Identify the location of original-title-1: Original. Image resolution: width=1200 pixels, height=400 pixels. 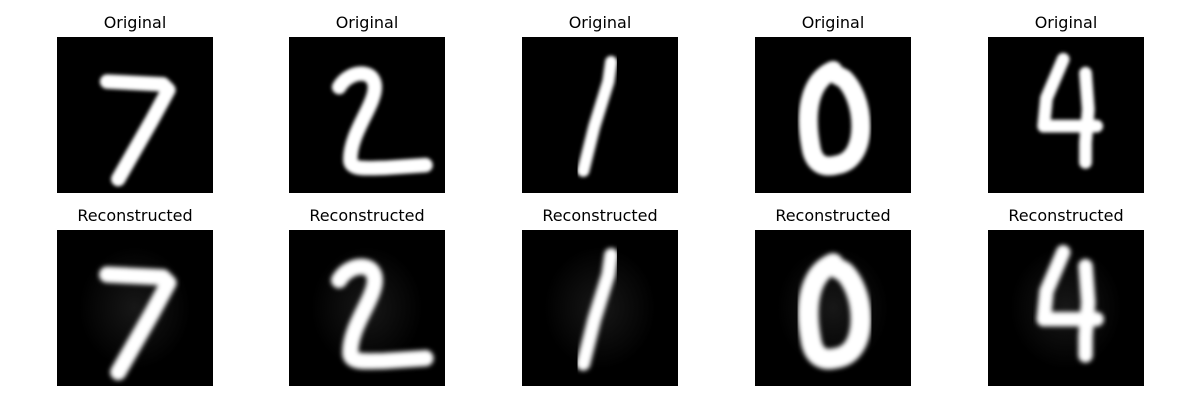
(135, 23).